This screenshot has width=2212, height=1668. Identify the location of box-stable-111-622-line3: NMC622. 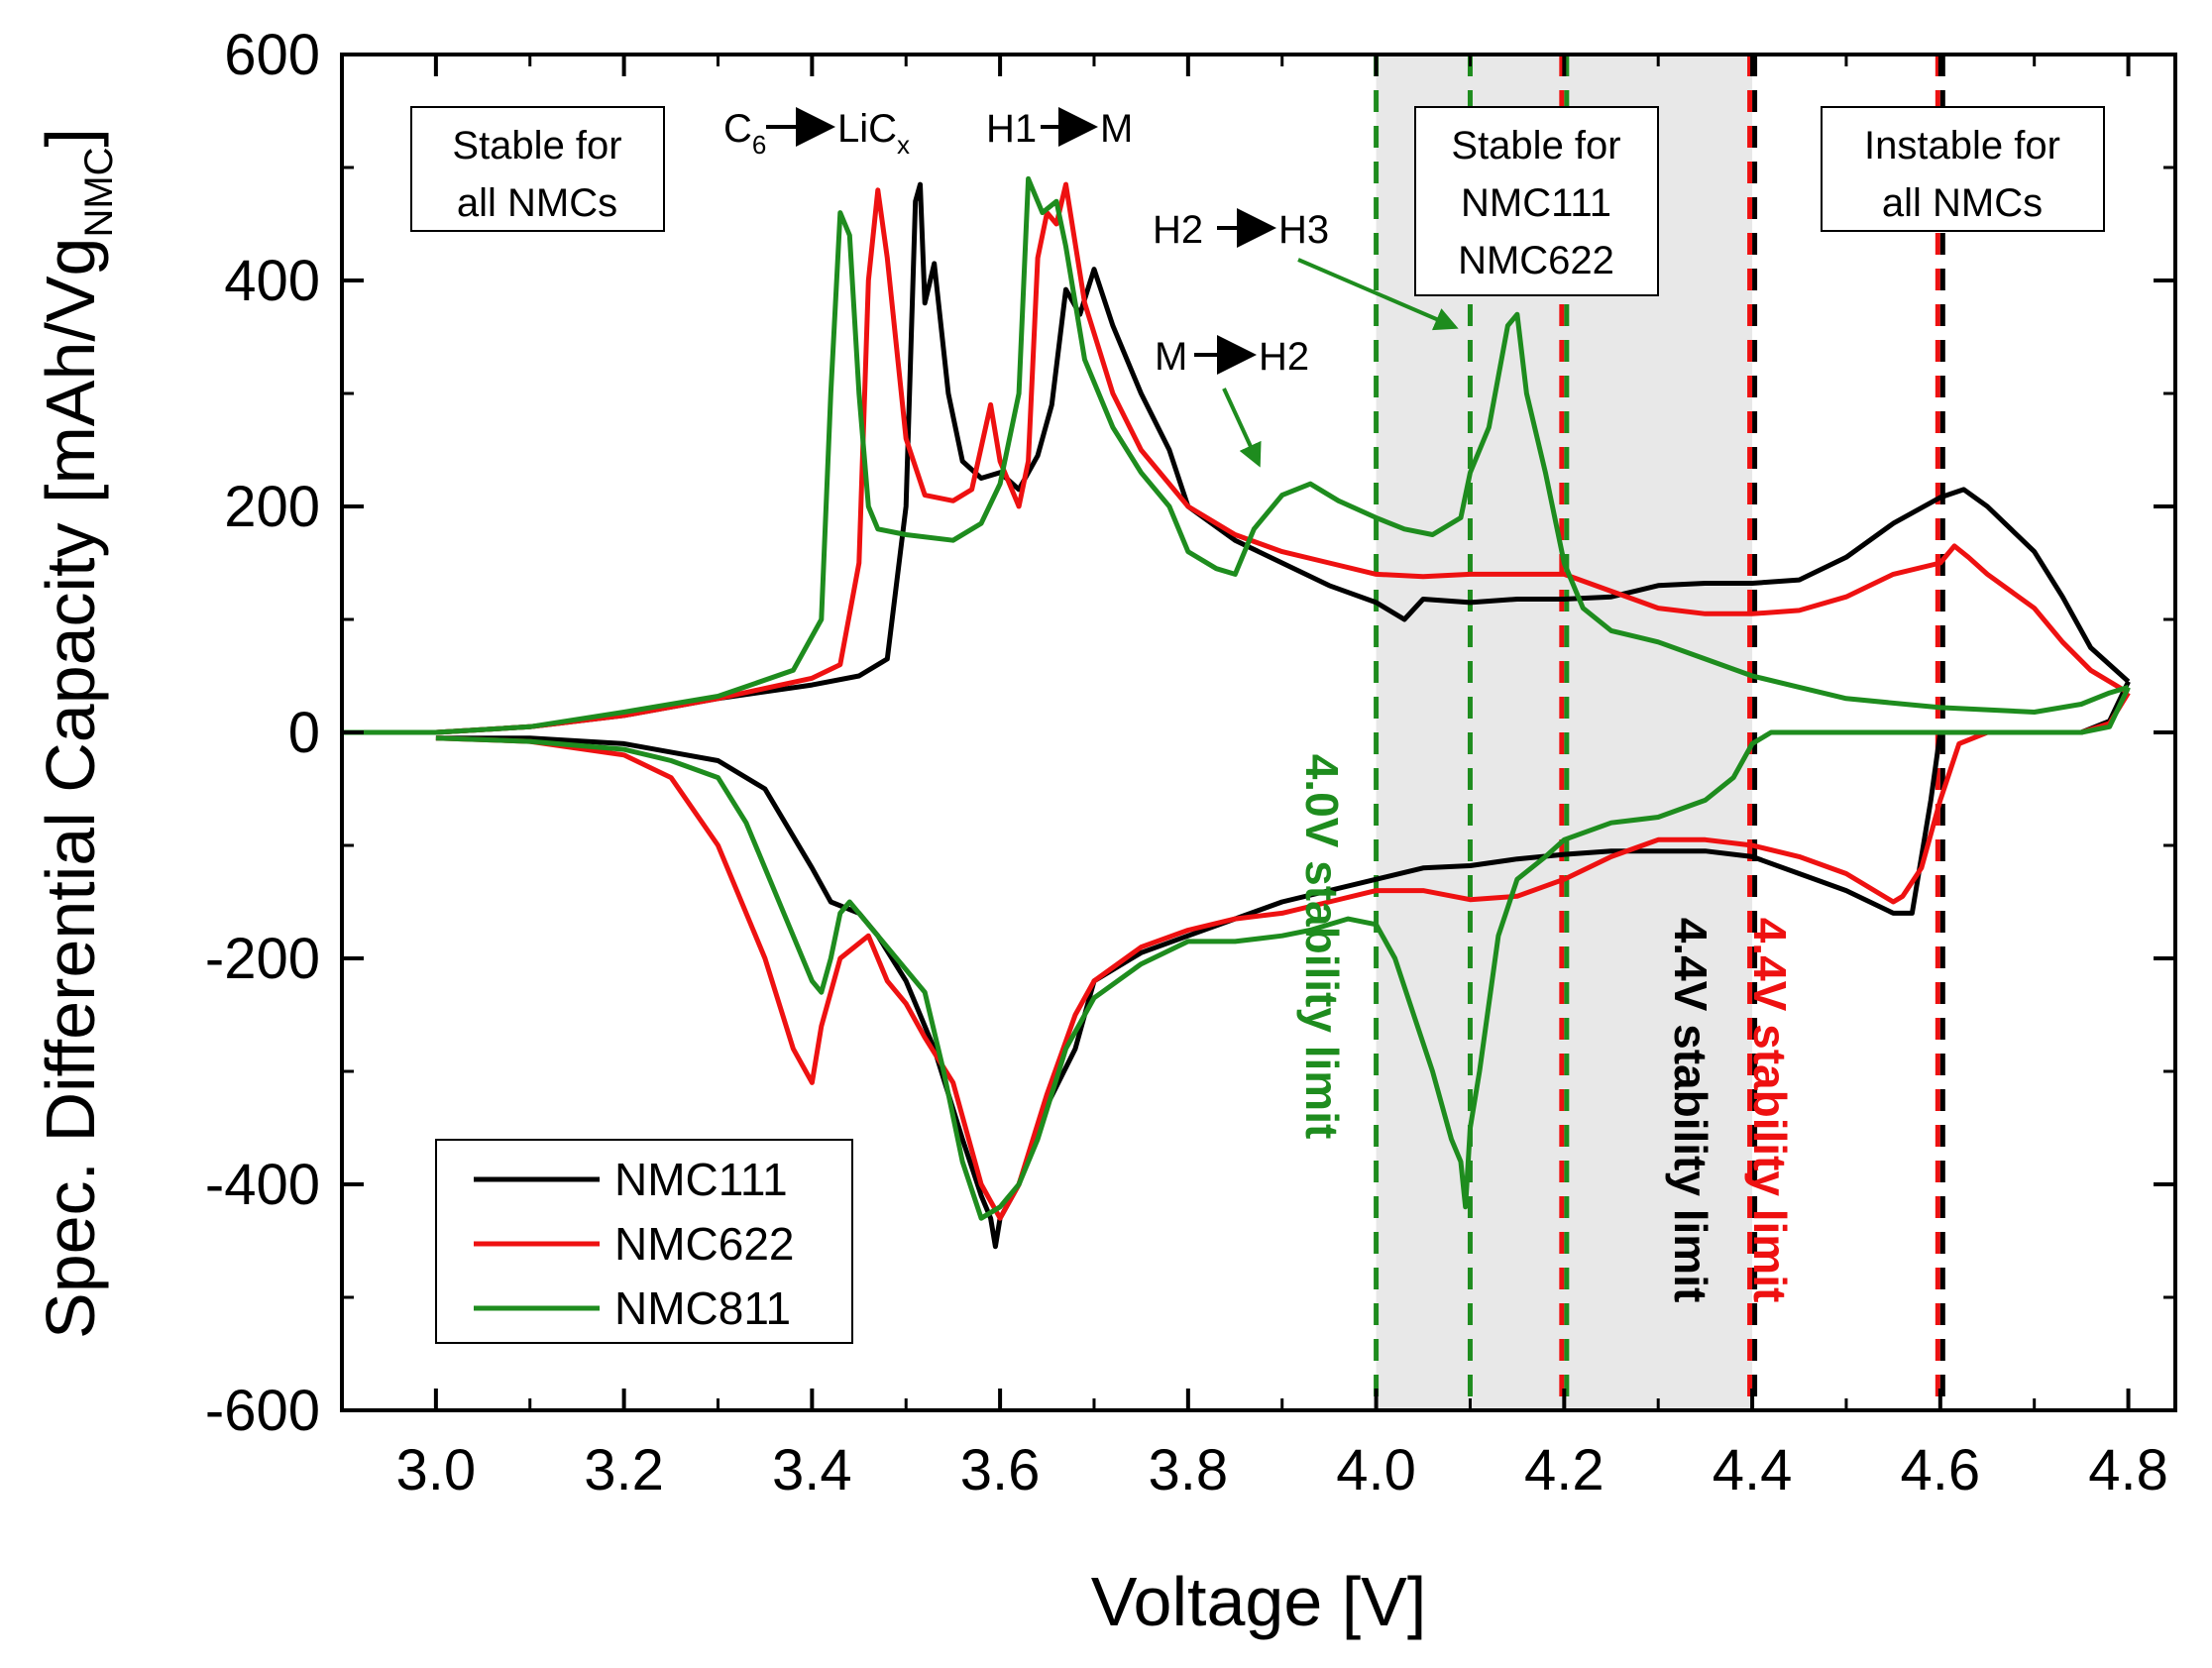
(1536, 260).